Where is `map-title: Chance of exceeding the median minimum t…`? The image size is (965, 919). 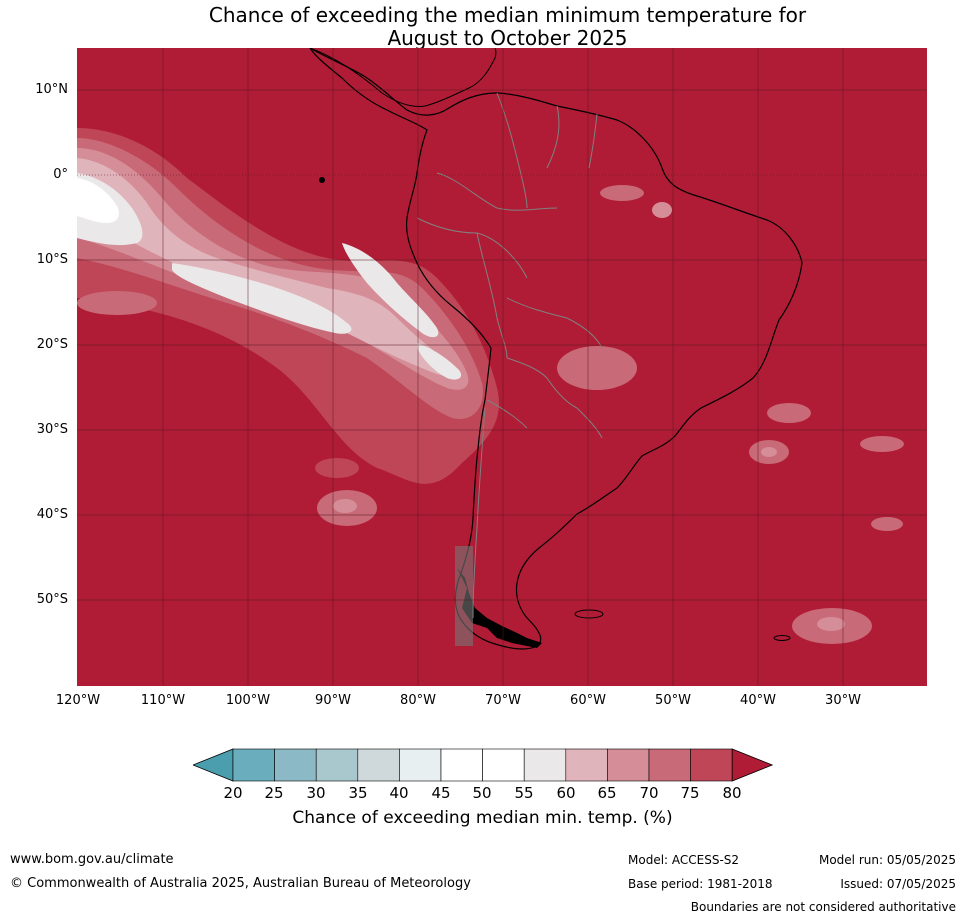 map-title: Chance of exceeding the median minimum t… is located at coordinates (482, 27).